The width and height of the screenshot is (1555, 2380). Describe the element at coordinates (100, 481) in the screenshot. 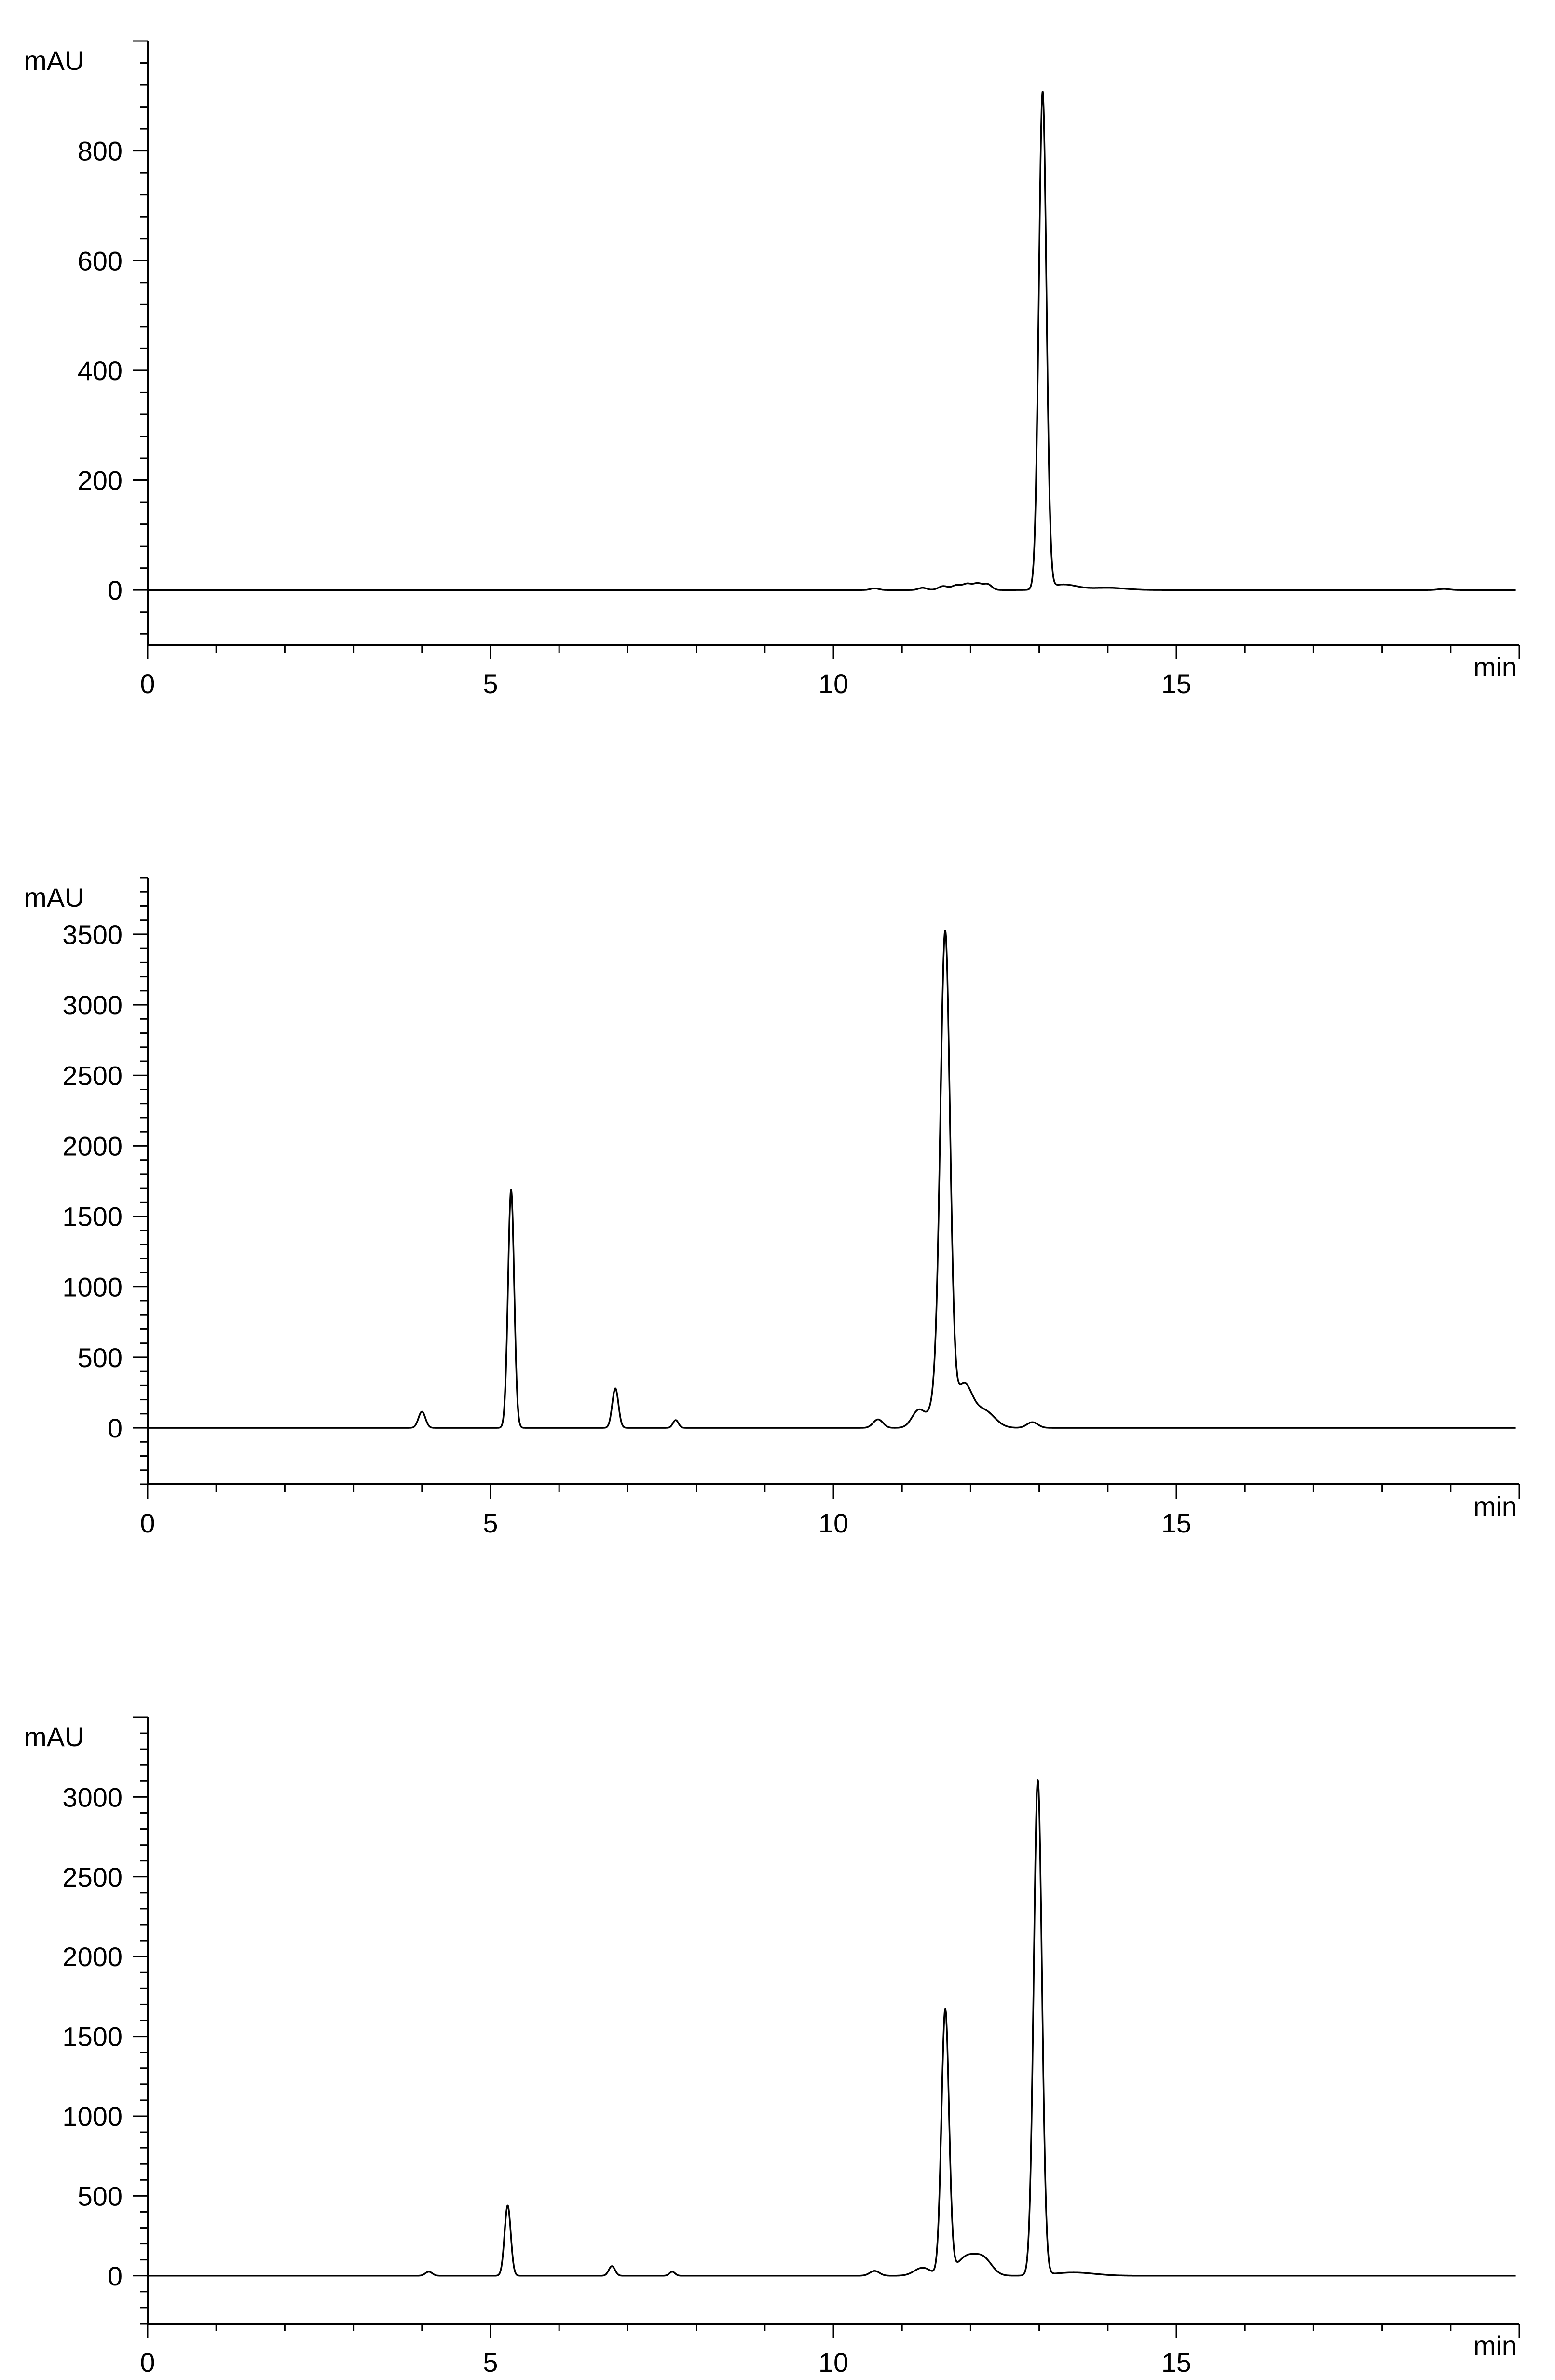

I see `y-tick-label: 200` at that location.